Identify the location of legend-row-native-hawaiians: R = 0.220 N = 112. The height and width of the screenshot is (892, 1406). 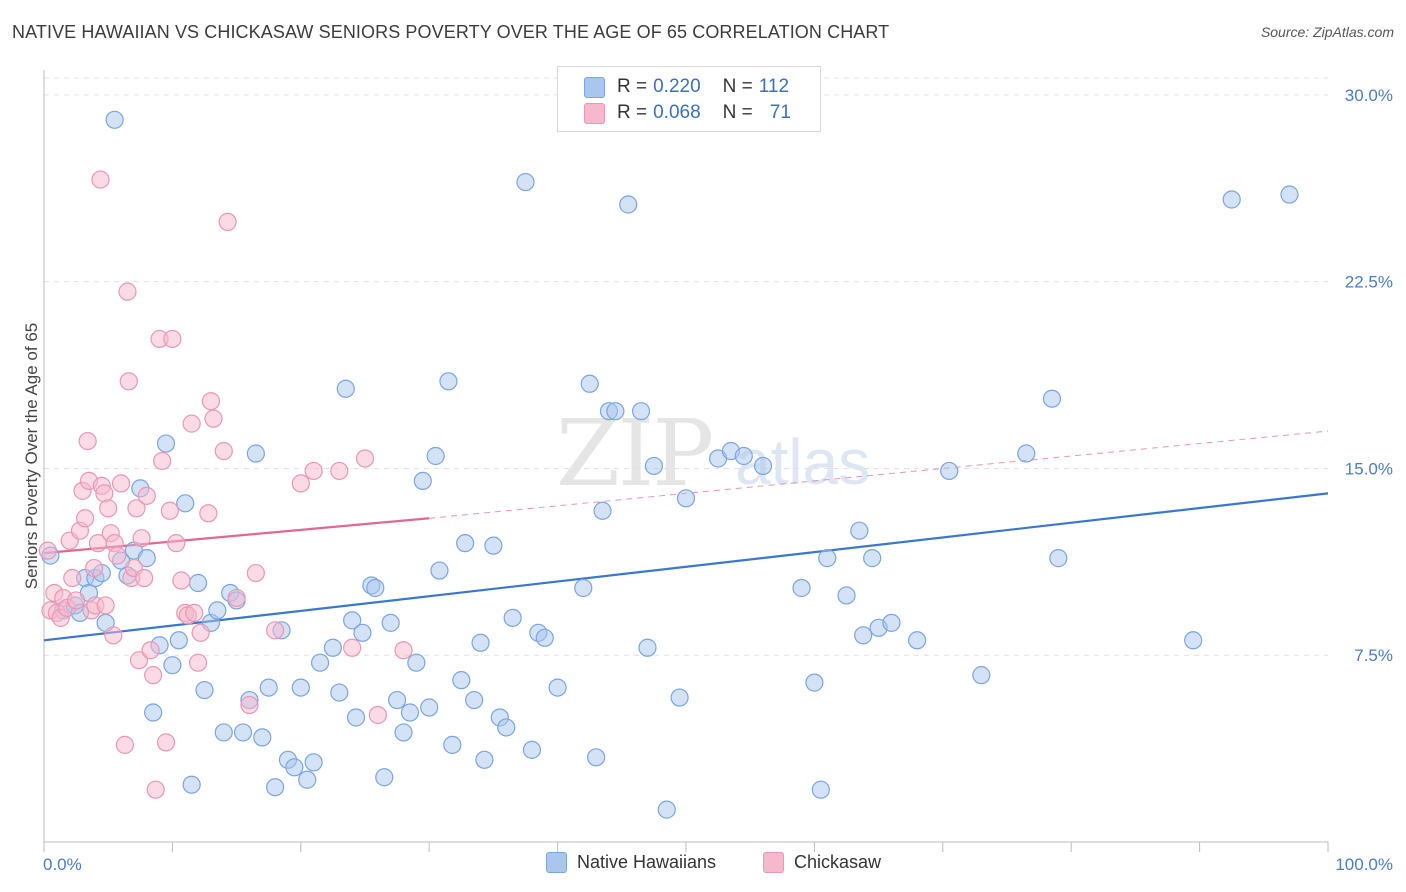
(686, 87).